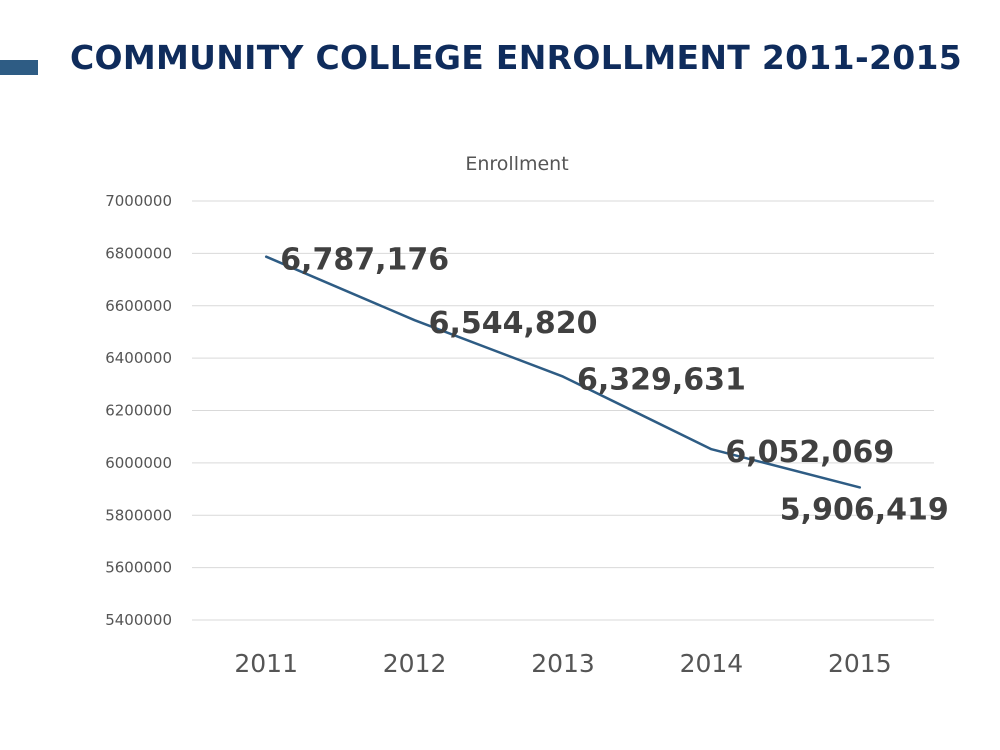 The image size is (1000, 750). I want to click on slide-title: COMMUNITY COLLEGE ENROLLMENT 2011-2015, so click(516, 57).